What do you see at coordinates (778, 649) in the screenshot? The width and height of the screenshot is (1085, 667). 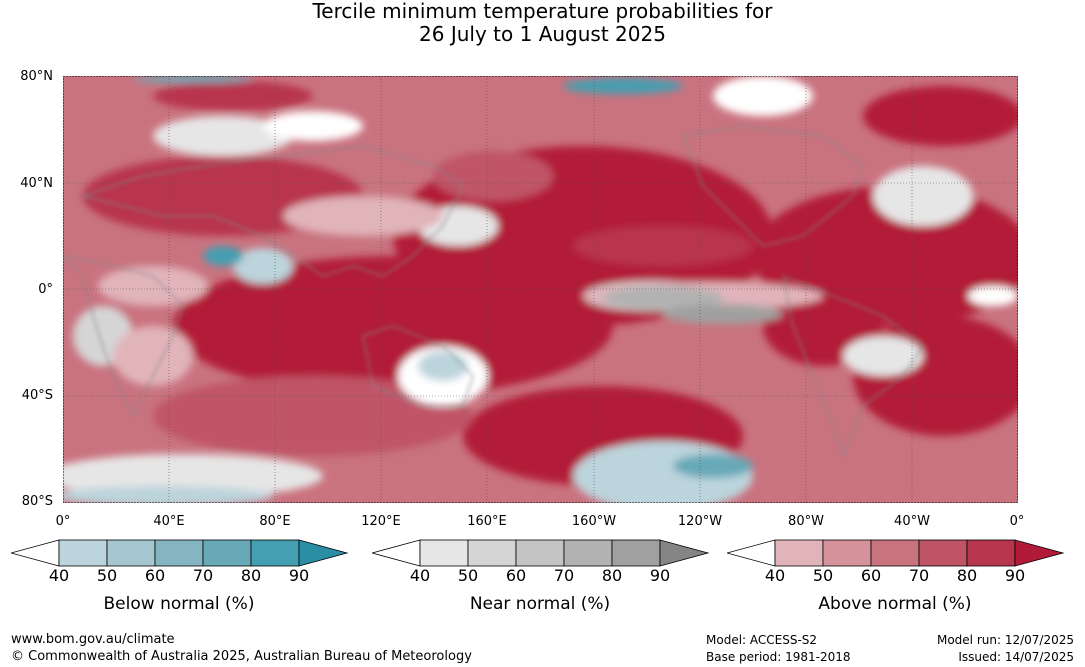 I see `footer-model: Model: ACCESS-S2 Base period: 1981-2018` at bounding box center [778, 649].